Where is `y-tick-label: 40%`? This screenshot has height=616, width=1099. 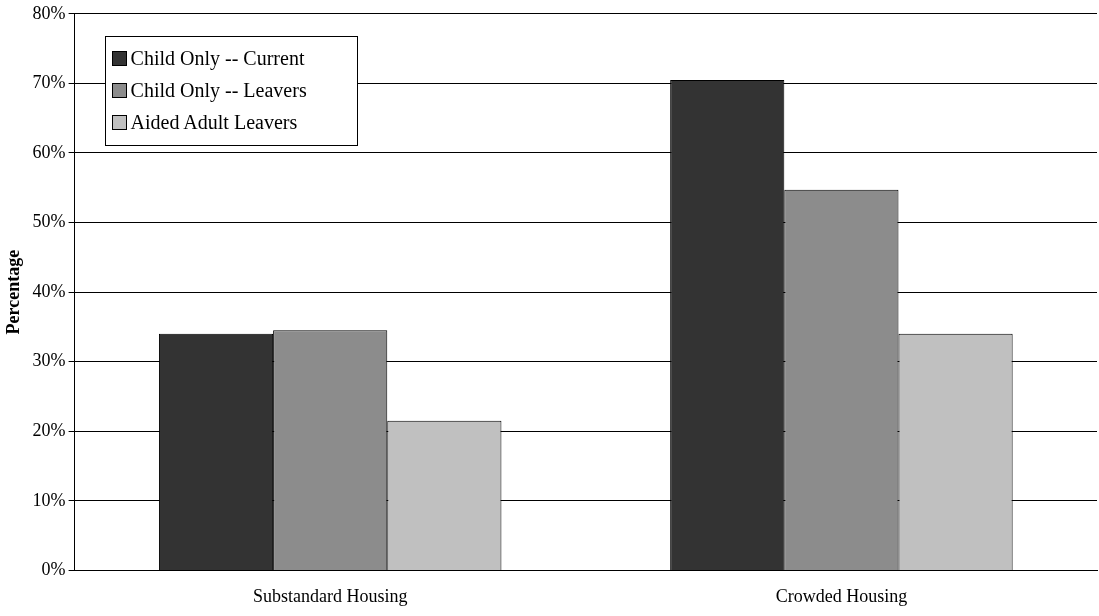 y-tick-label: 40% is located at coordinates (49, 290).